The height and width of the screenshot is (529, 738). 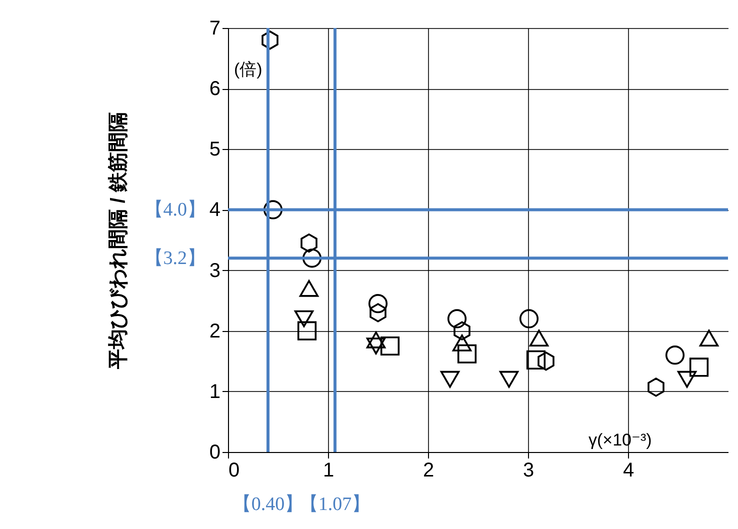 I want to click on y-tick-label: 5, so click(x=214, y=149).